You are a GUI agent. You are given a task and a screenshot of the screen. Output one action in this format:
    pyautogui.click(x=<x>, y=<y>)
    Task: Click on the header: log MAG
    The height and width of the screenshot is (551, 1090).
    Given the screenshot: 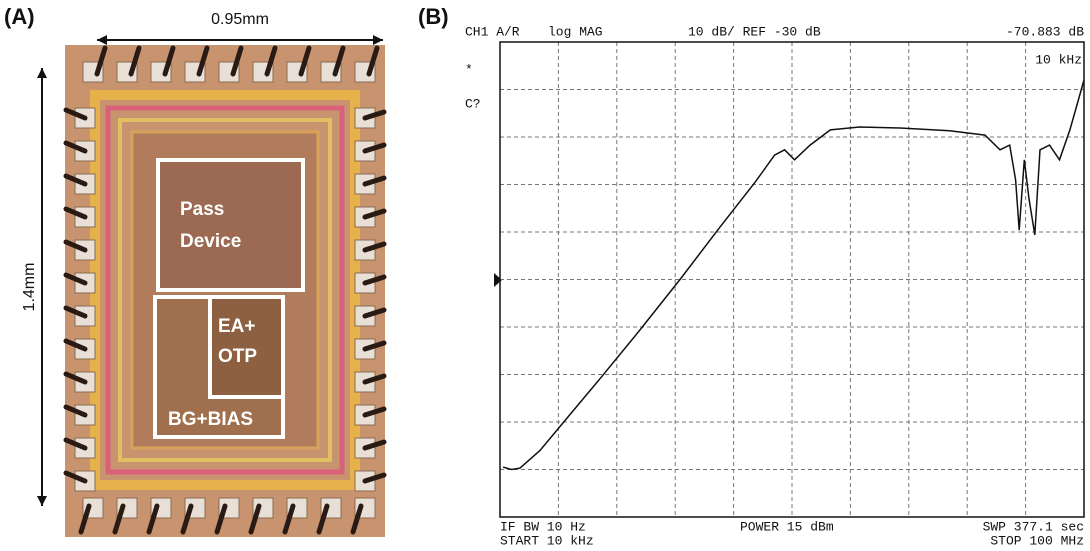 What is the action you would take?
    pyautogui.click(x=575, y=31)
    